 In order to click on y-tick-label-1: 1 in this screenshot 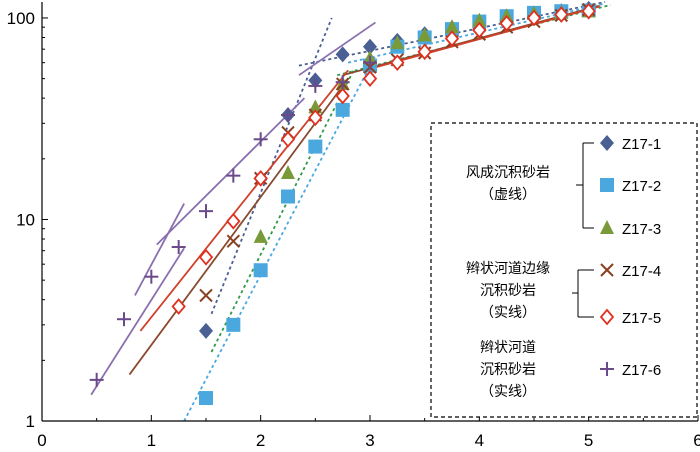, I will do `click(30, 421)`.